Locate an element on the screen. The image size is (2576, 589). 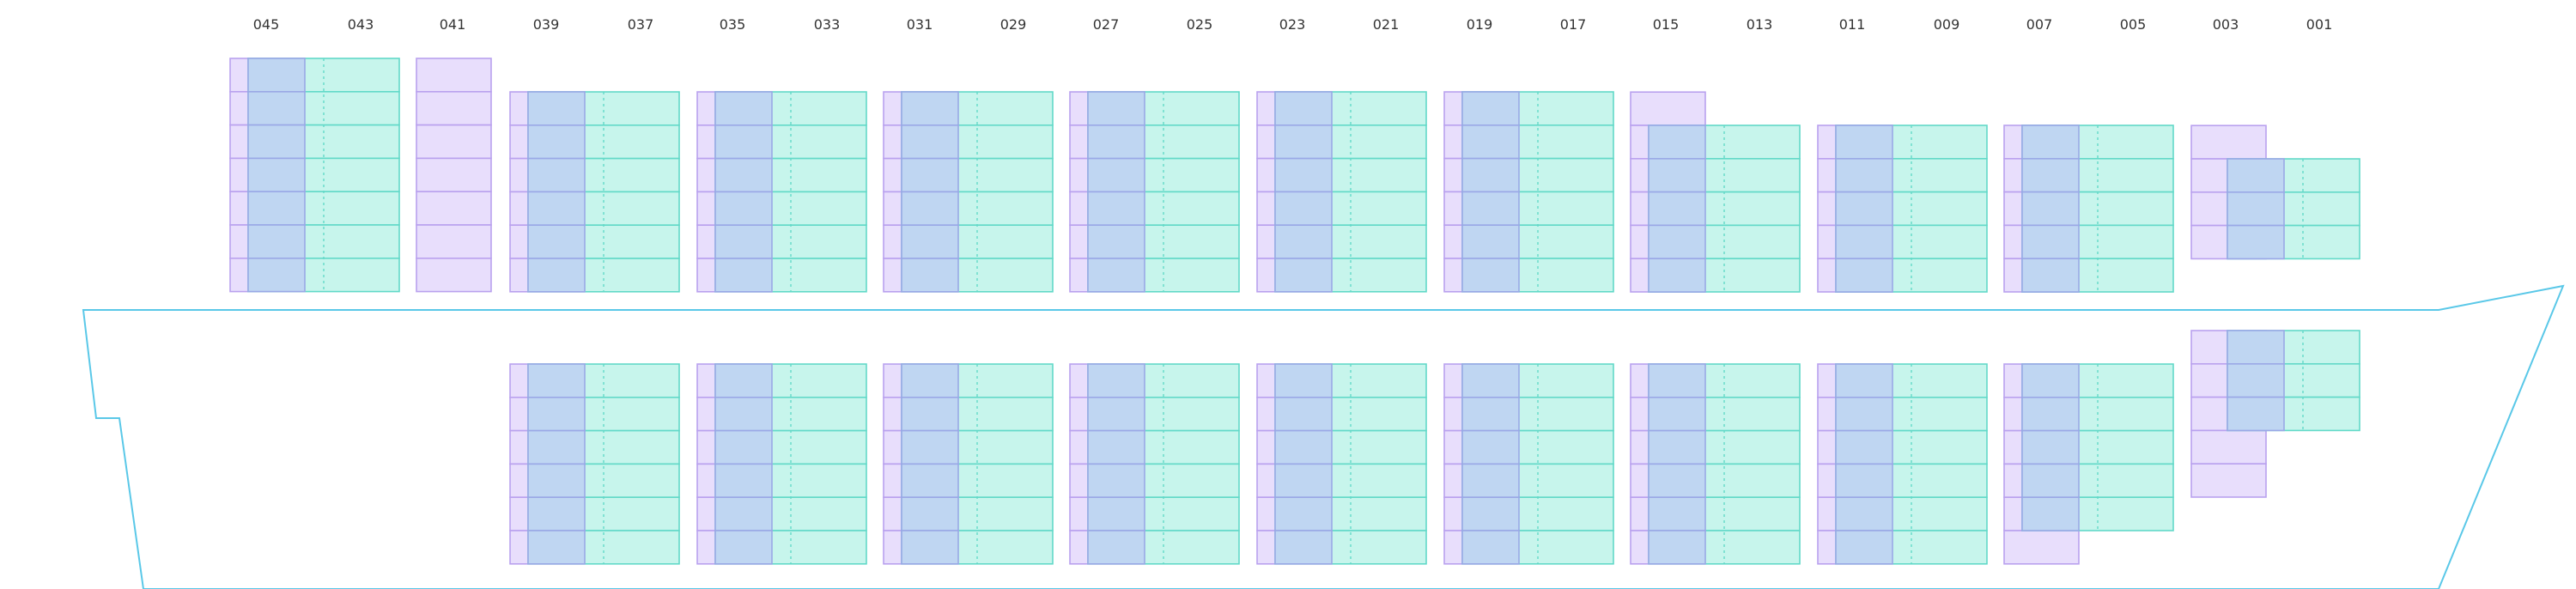
bay-label: 023 is located at coordinates (1292, 25).